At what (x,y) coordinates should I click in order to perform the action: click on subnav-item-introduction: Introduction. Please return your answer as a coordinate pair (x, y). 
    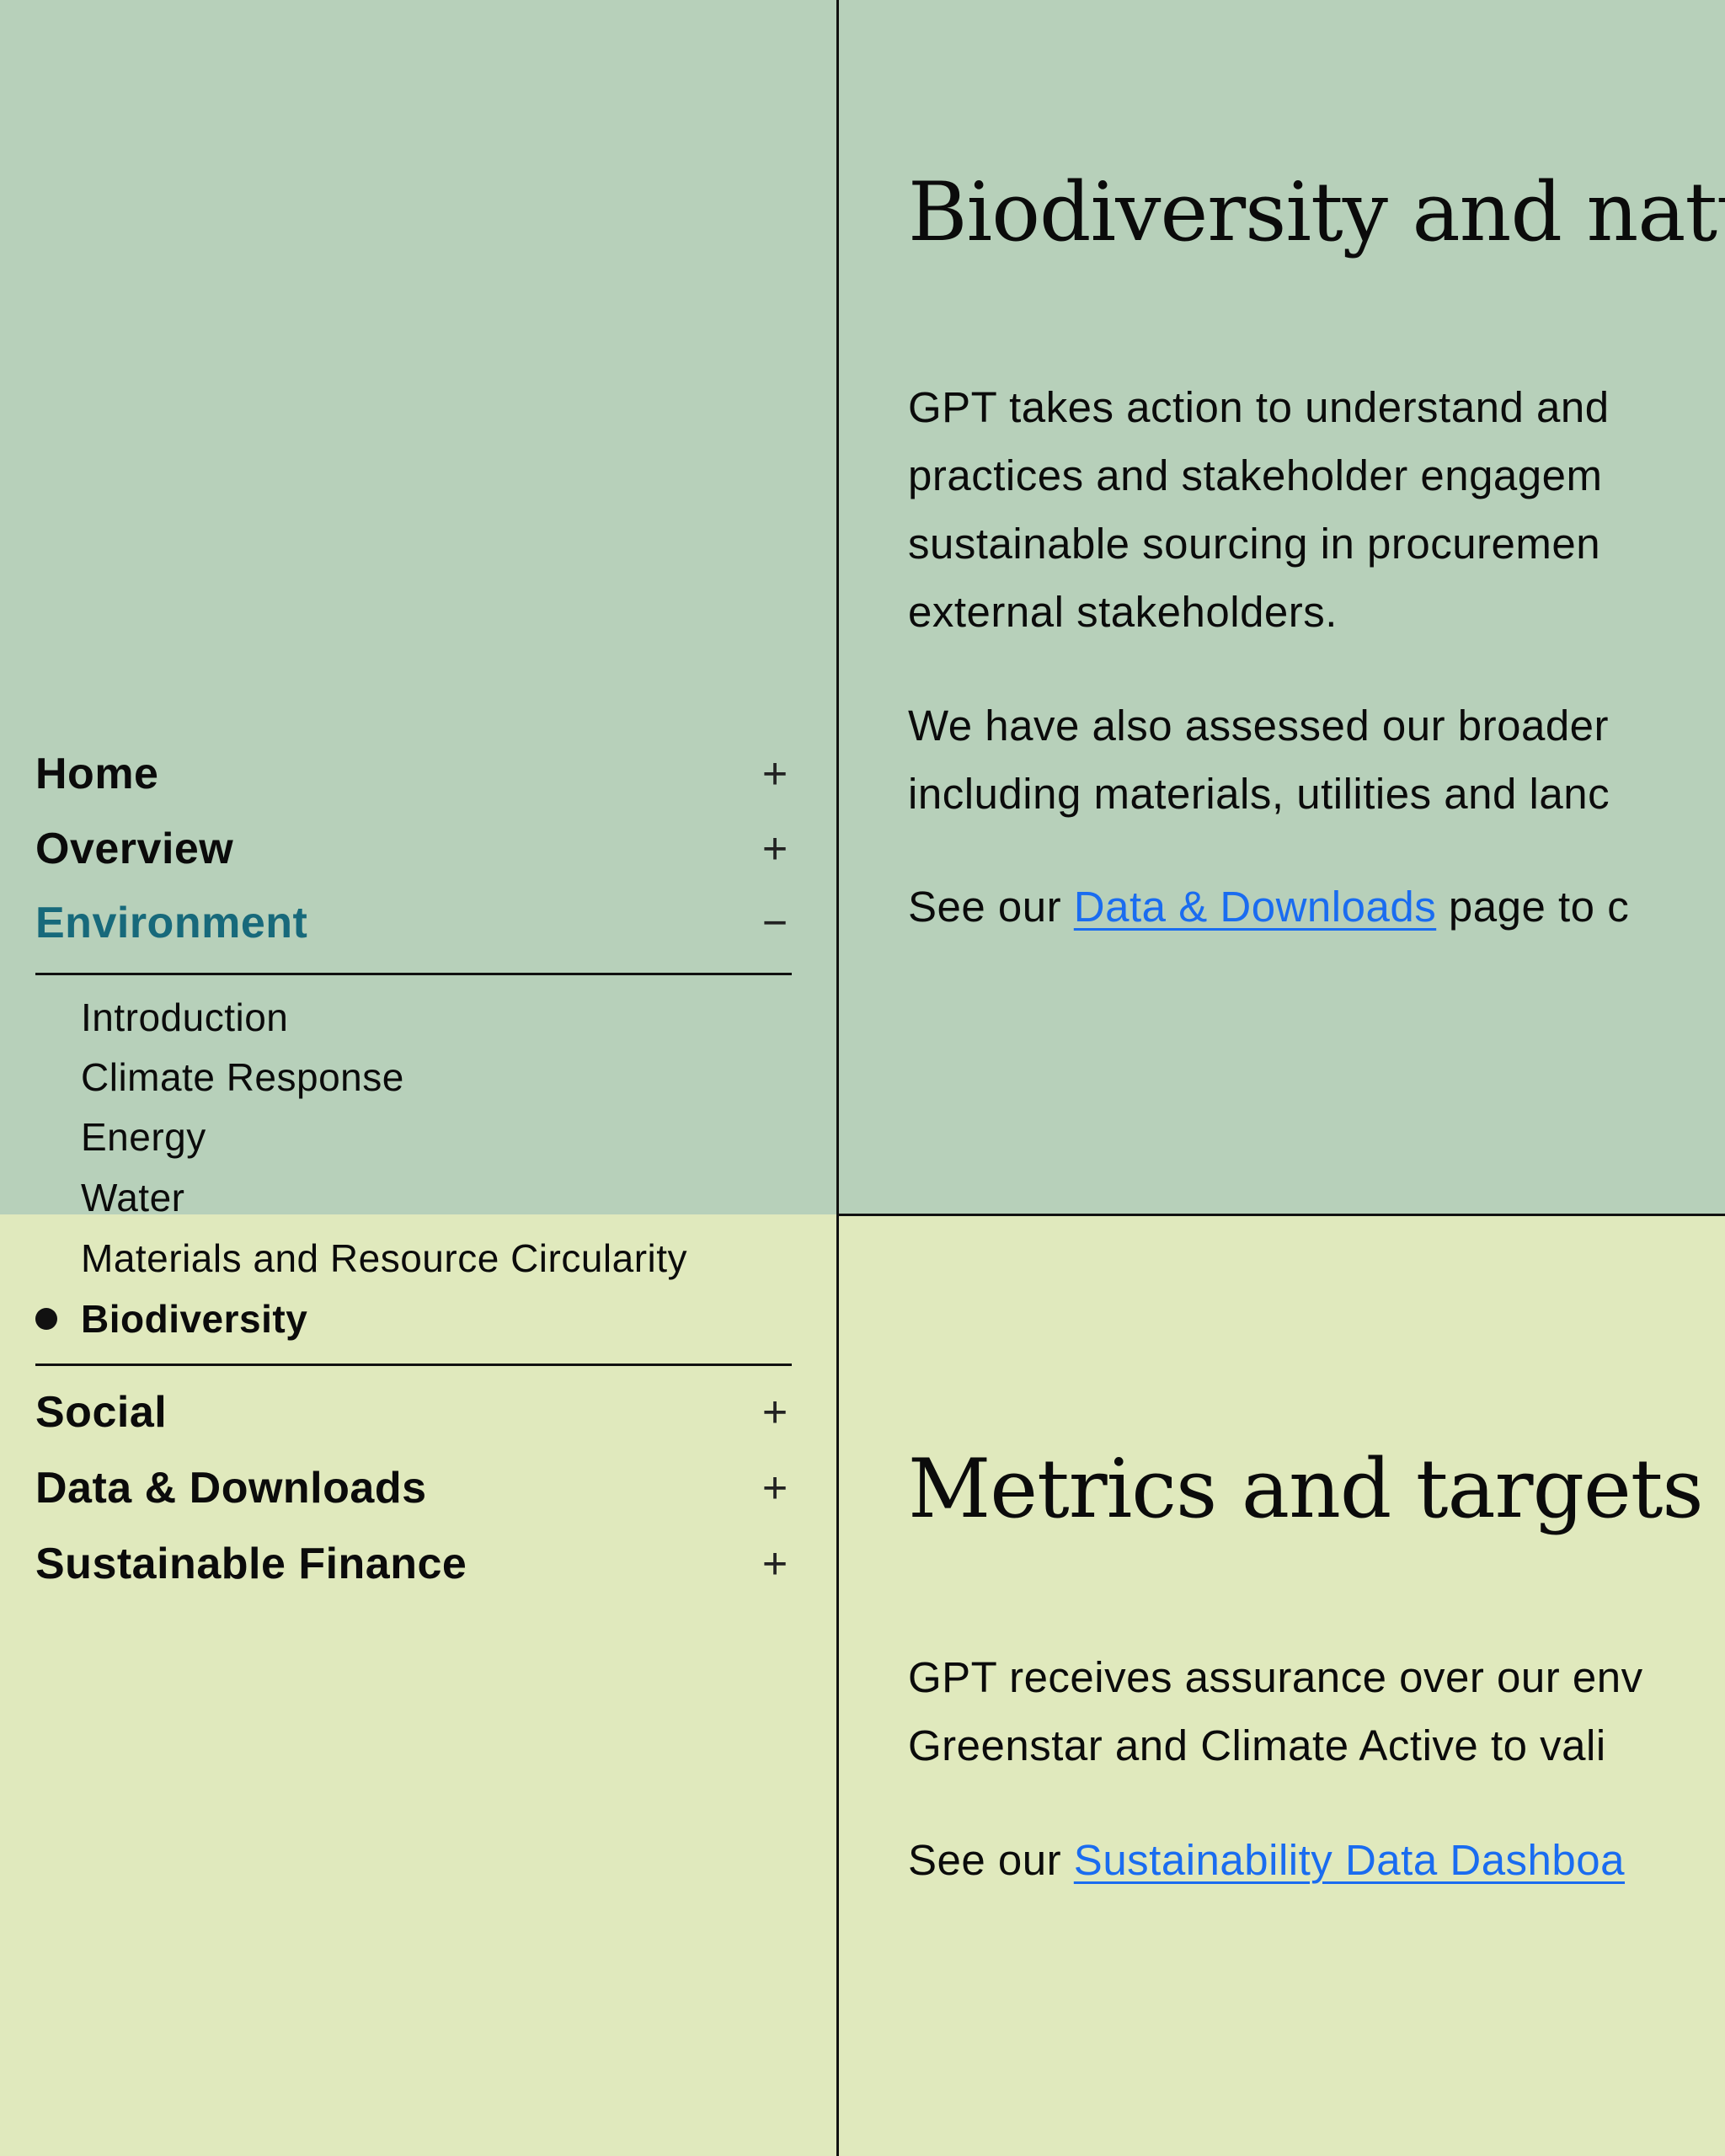
    Looking at the image, I should click on (185, 1017).